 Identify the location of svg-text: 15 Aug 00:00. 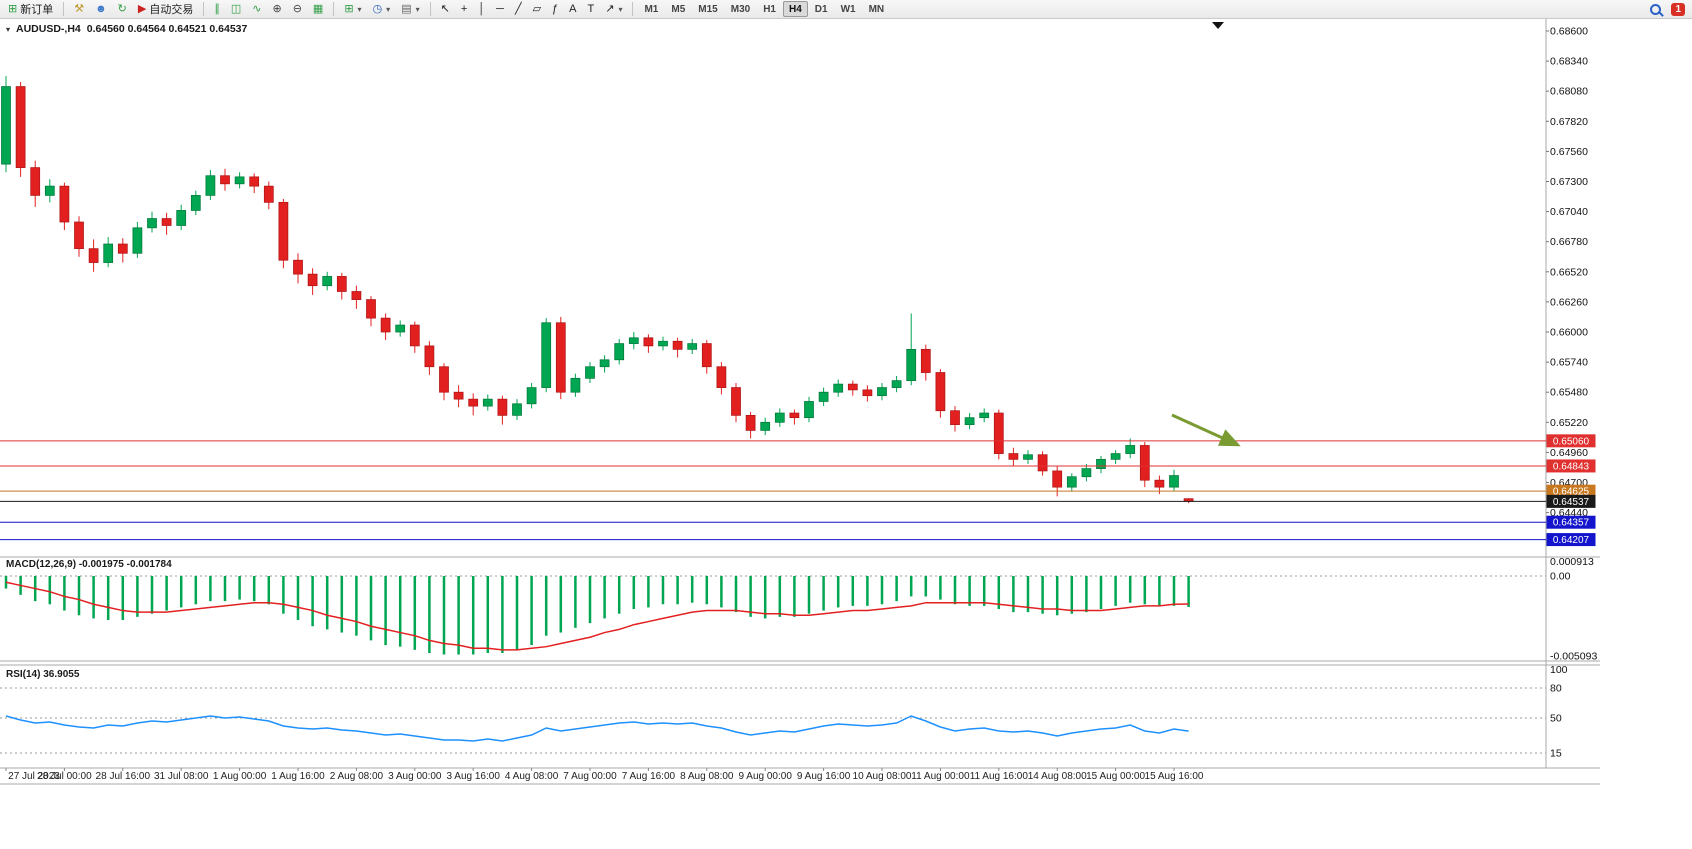
(1115, 776).